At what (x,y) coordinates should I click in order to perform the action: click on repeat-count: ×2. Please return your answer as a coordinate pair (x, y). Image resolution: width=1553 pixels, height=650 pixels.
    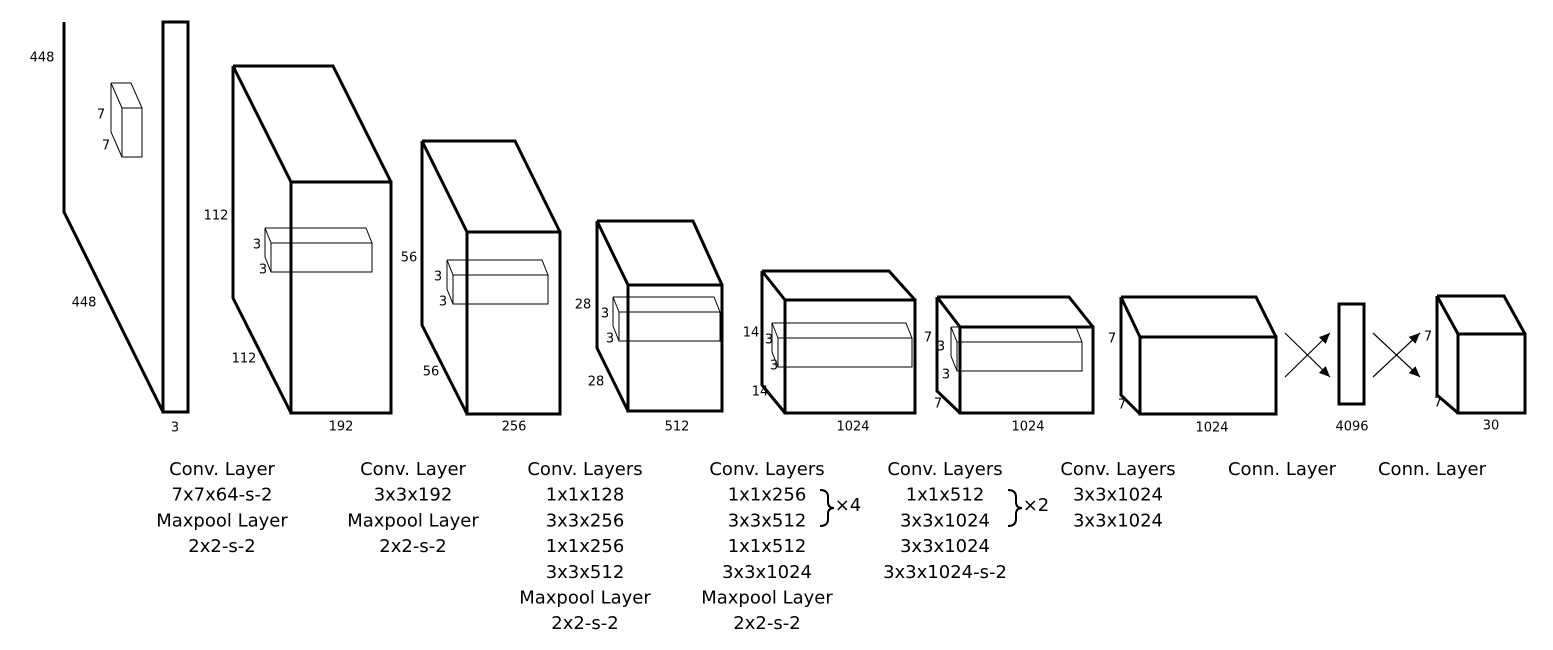
    Looking at the image, I should click on (1036, 505).